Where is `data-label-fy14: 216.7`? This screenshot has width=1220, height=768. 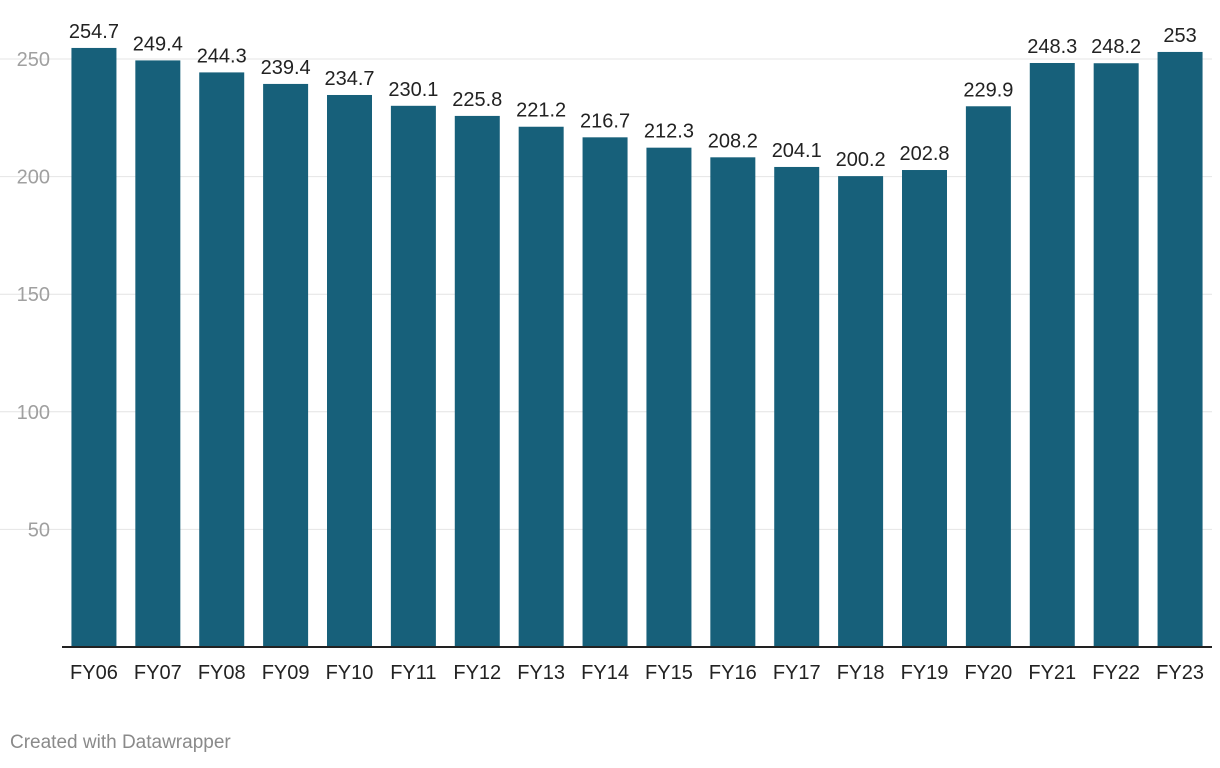
data-label-fy14: 216.7 is located at coordinates (605, 121).